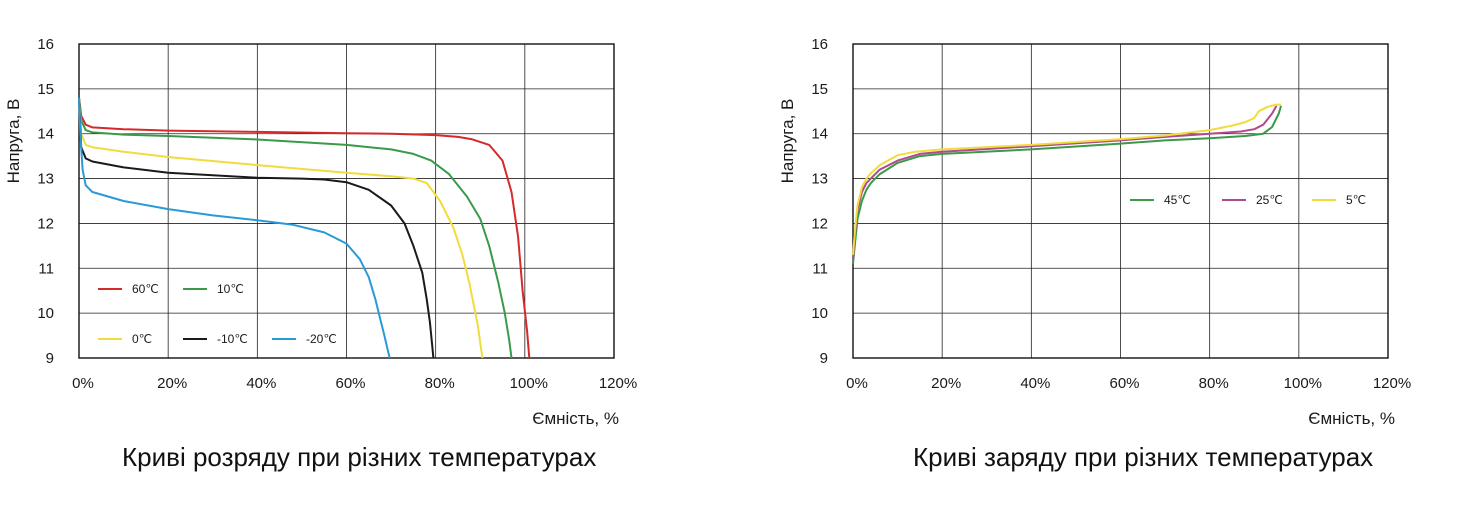 The height and width of the screenshot is (510, 1458). What do you see at coordinates (230, 289) in the screenshot?
I see `legend-label: 10℃` at bounding box center [230, 289].